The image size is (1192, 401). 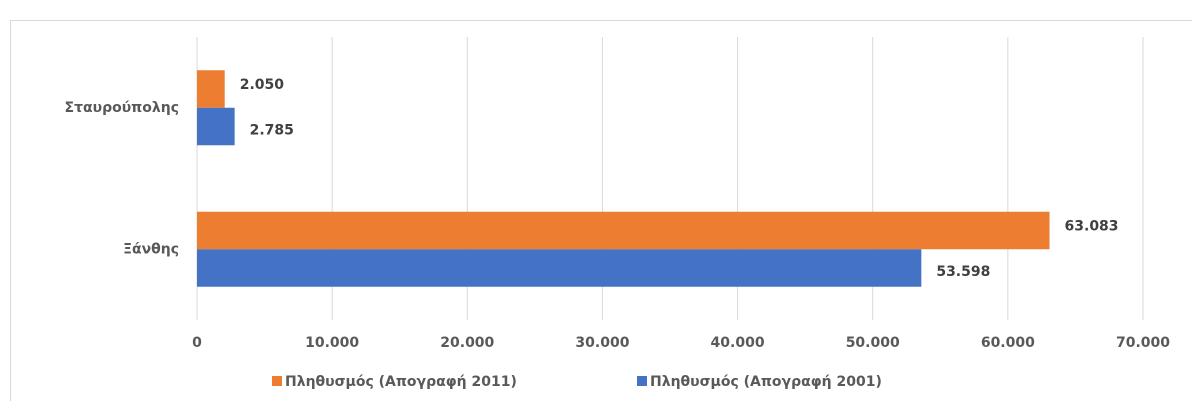 I want to click on x-tick-label: 20.000, so click(x=467, y=343).